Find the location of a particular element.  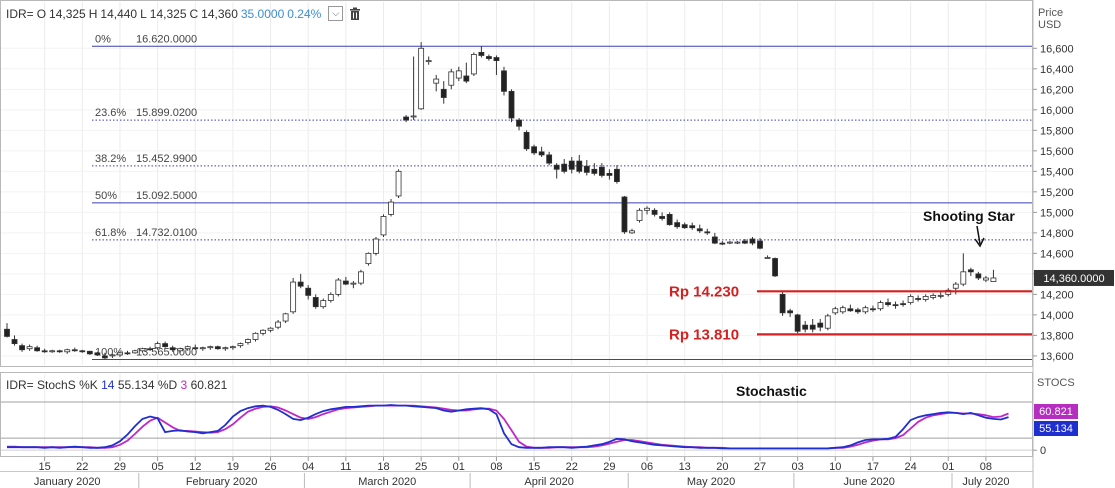

change-value: 35.0000 is located at coordinates (262, 13).